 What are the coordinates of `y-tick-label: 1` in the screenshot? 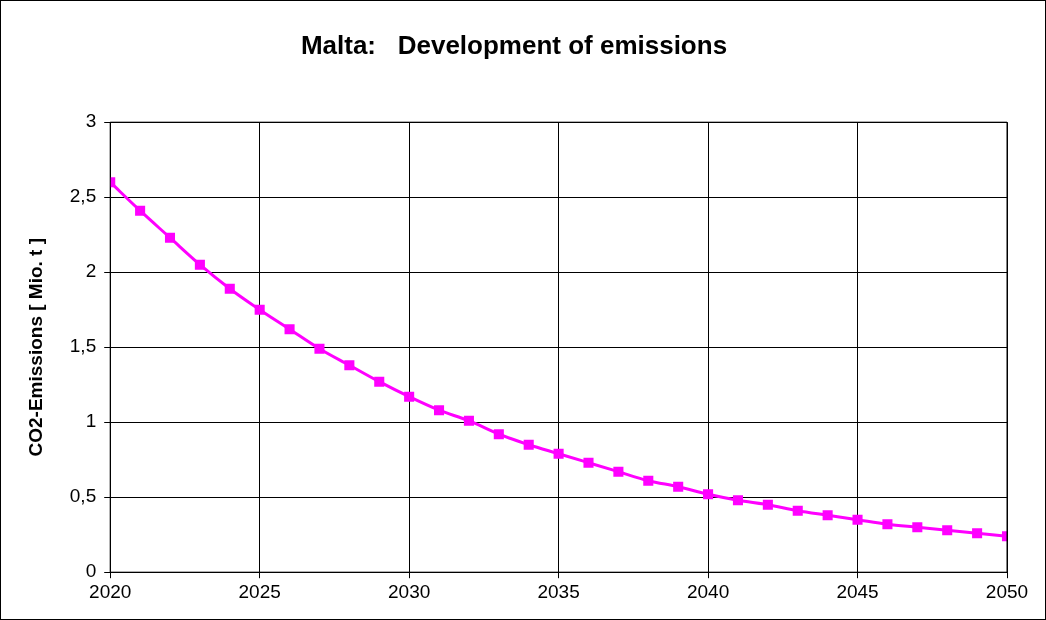 It's located at (91, 421).